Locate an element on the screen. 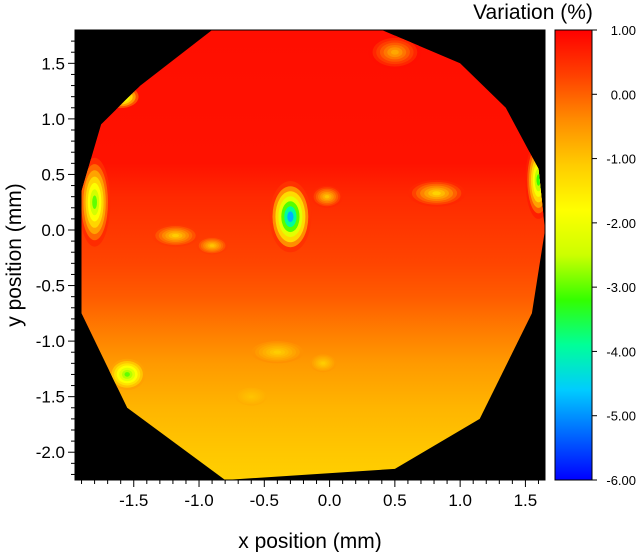  y-tick-label: -0.5 is located at coordinates (50, 286).